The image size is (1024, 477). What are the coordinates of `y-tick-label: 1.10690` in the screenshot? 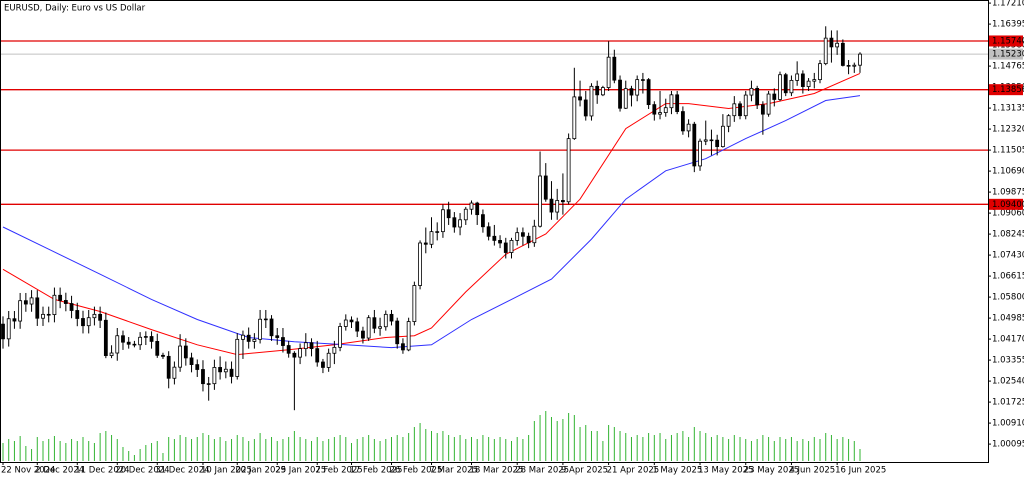 It's located at (1008, 172).